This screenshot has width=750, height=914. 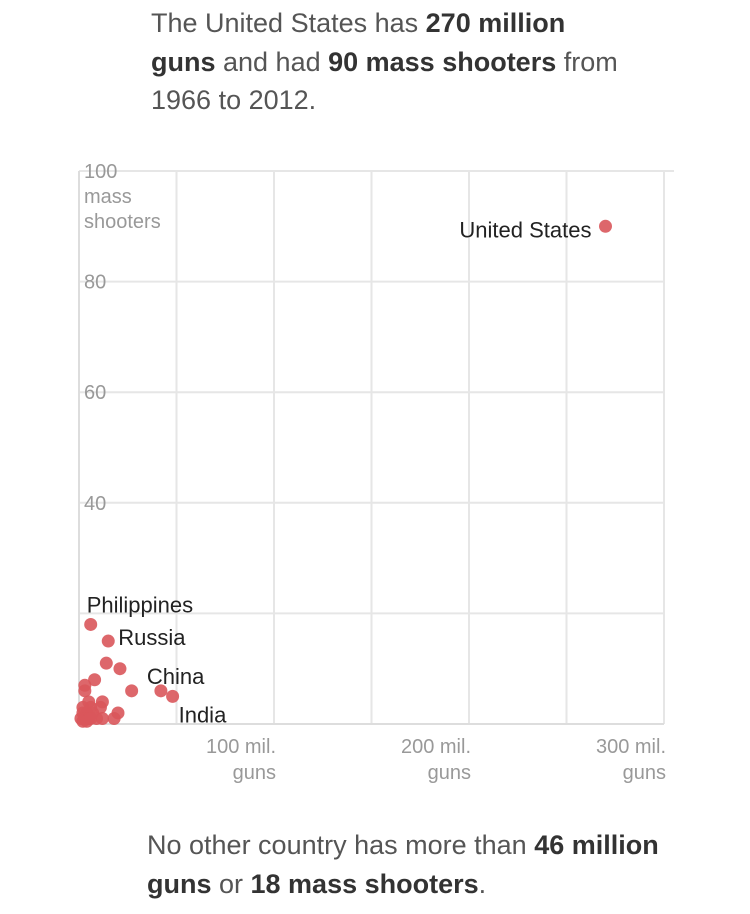 I want to click on x-tick-label: 200 mil. guns, so click(x=436, y=760).